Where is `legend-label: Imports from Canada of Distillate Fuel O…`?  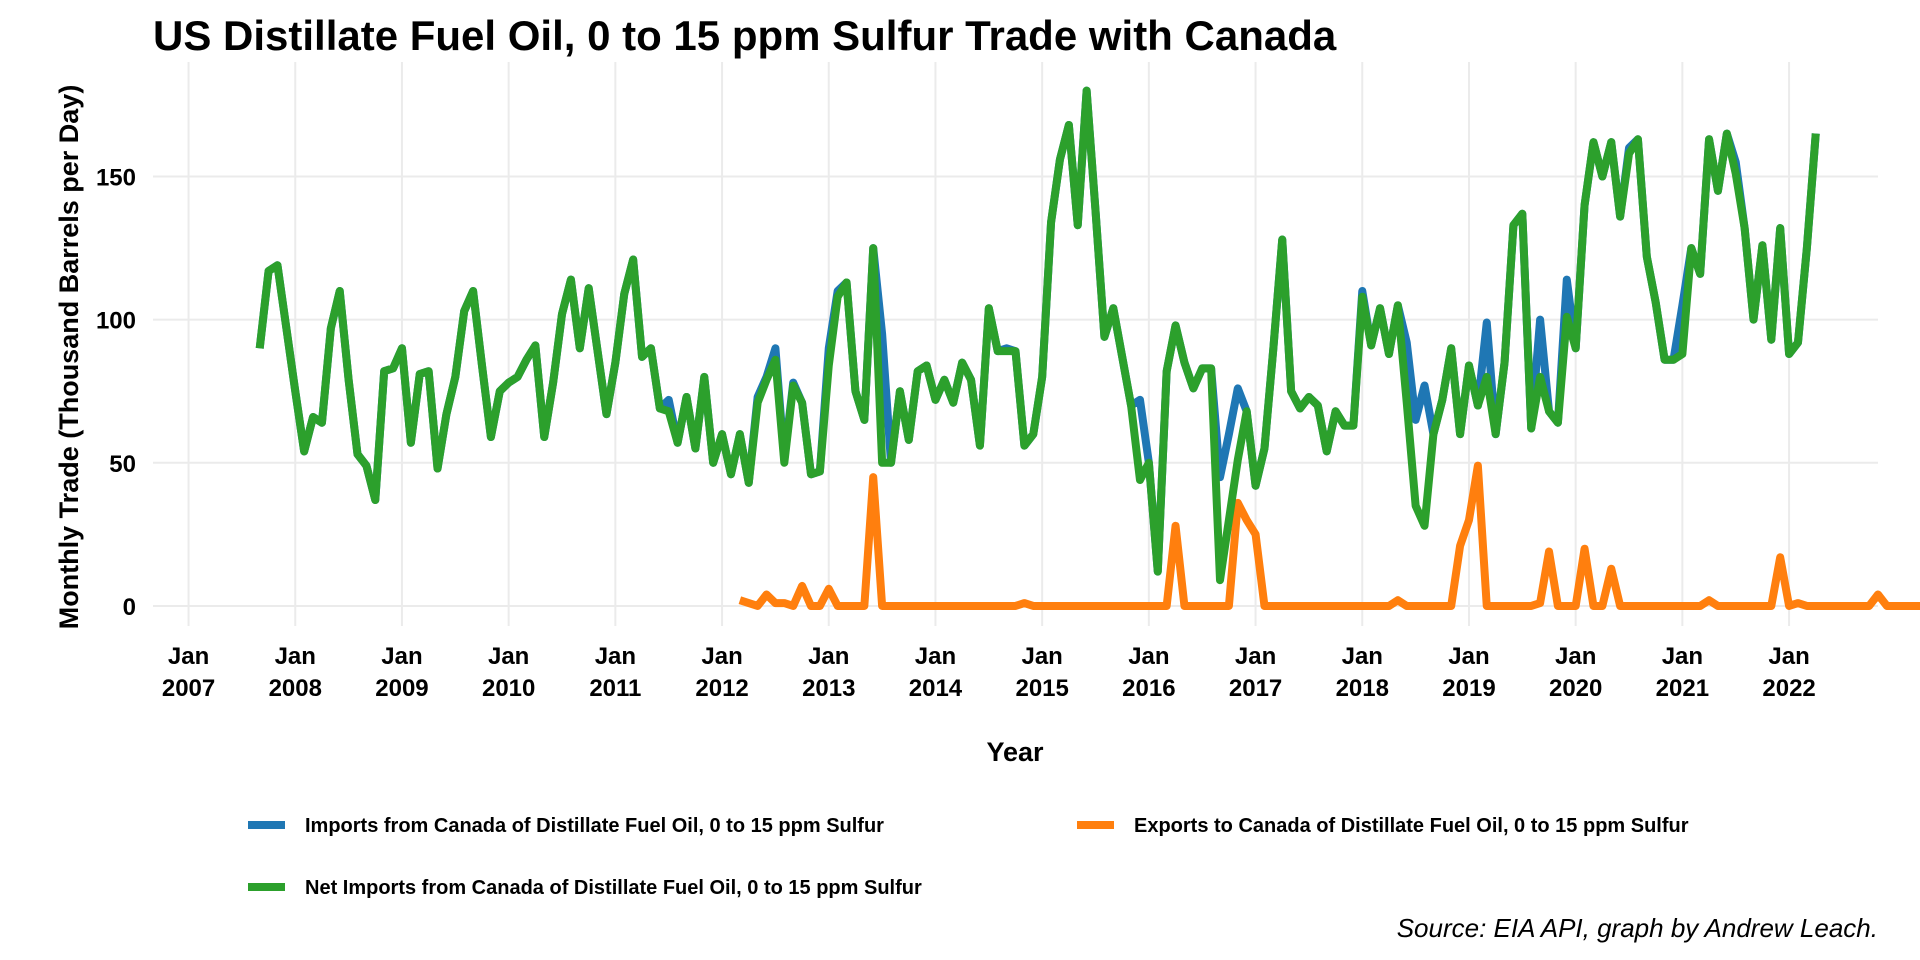 legend-label: Imports from Canada of Distillate Fuel O… is located at coordinates (594, 826).